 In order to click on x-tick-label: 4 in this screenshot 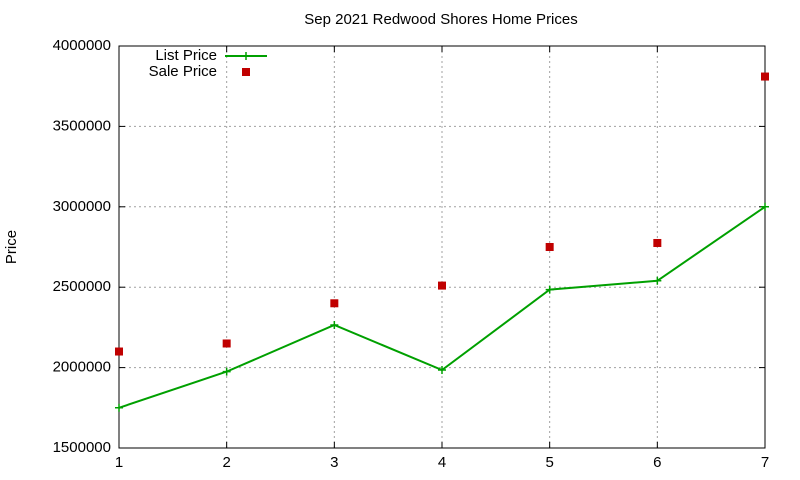, I will do `click(442, 462)`.